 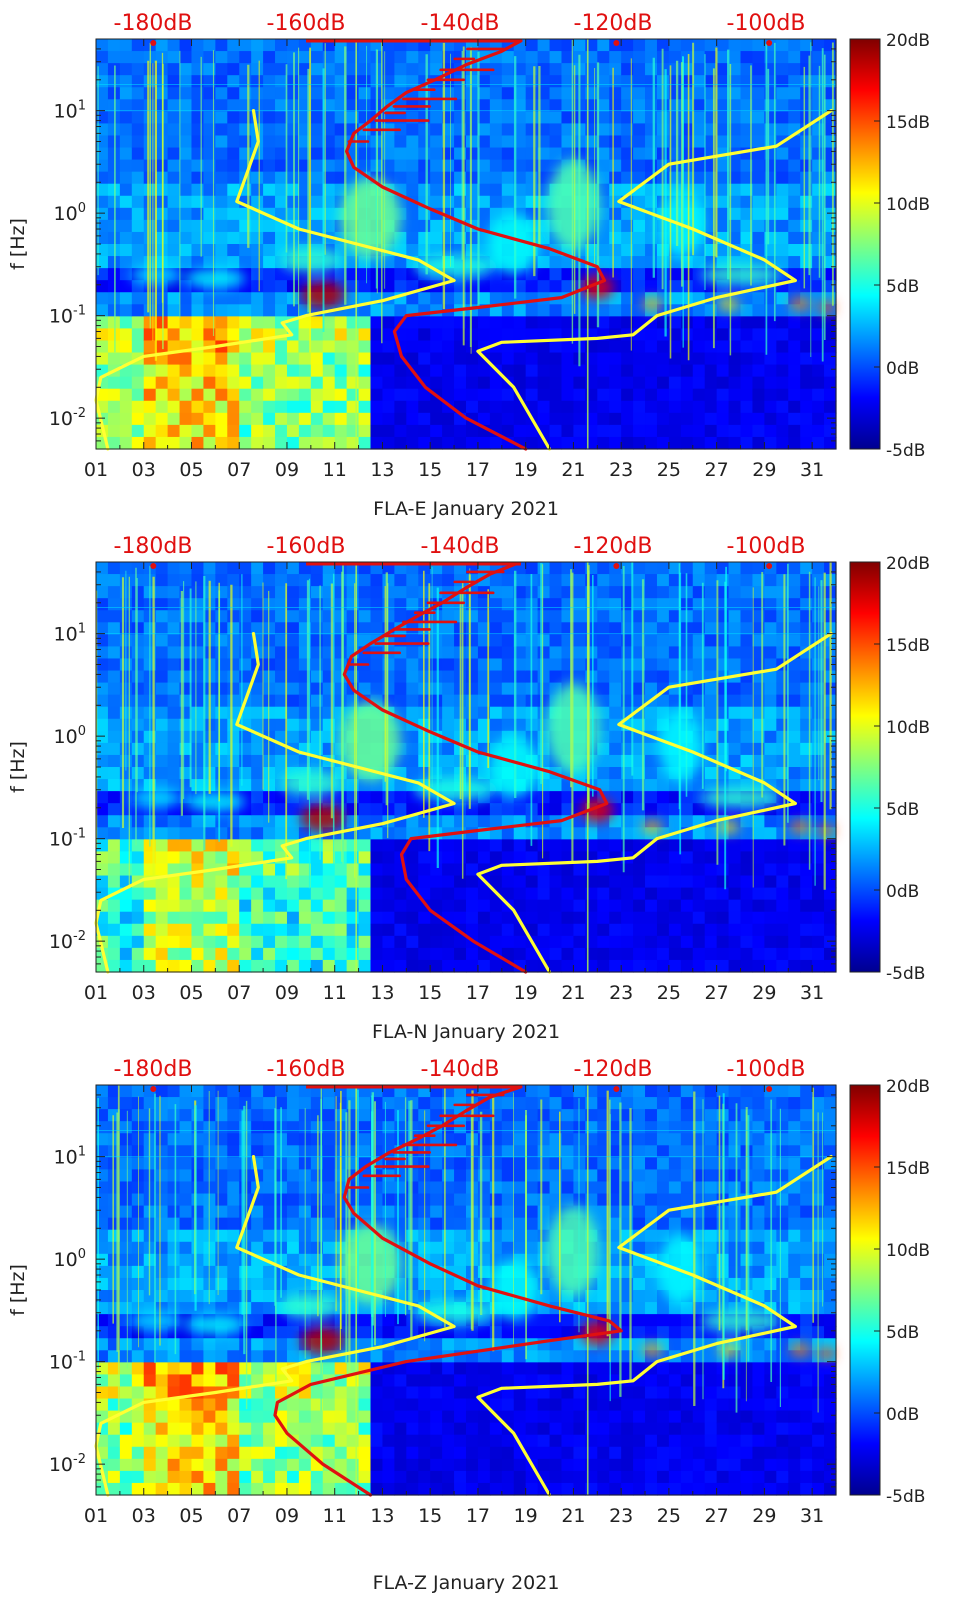 What do you see at coordinates (430, 993) in the screenshot?
I see `x-tick-label: 15` at bounding box center [430, 993].